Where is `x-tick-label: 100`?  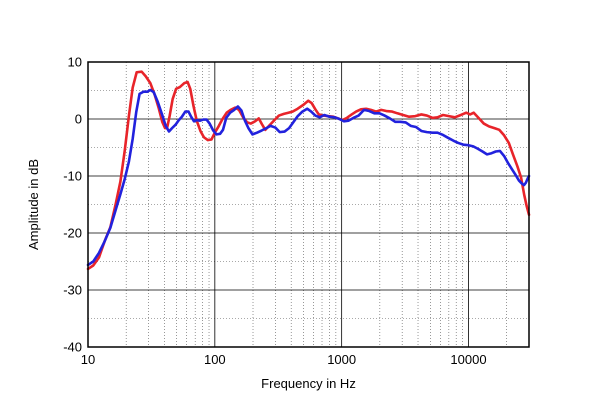 x-tick-label: 100 is located at coordinates (215, 359).